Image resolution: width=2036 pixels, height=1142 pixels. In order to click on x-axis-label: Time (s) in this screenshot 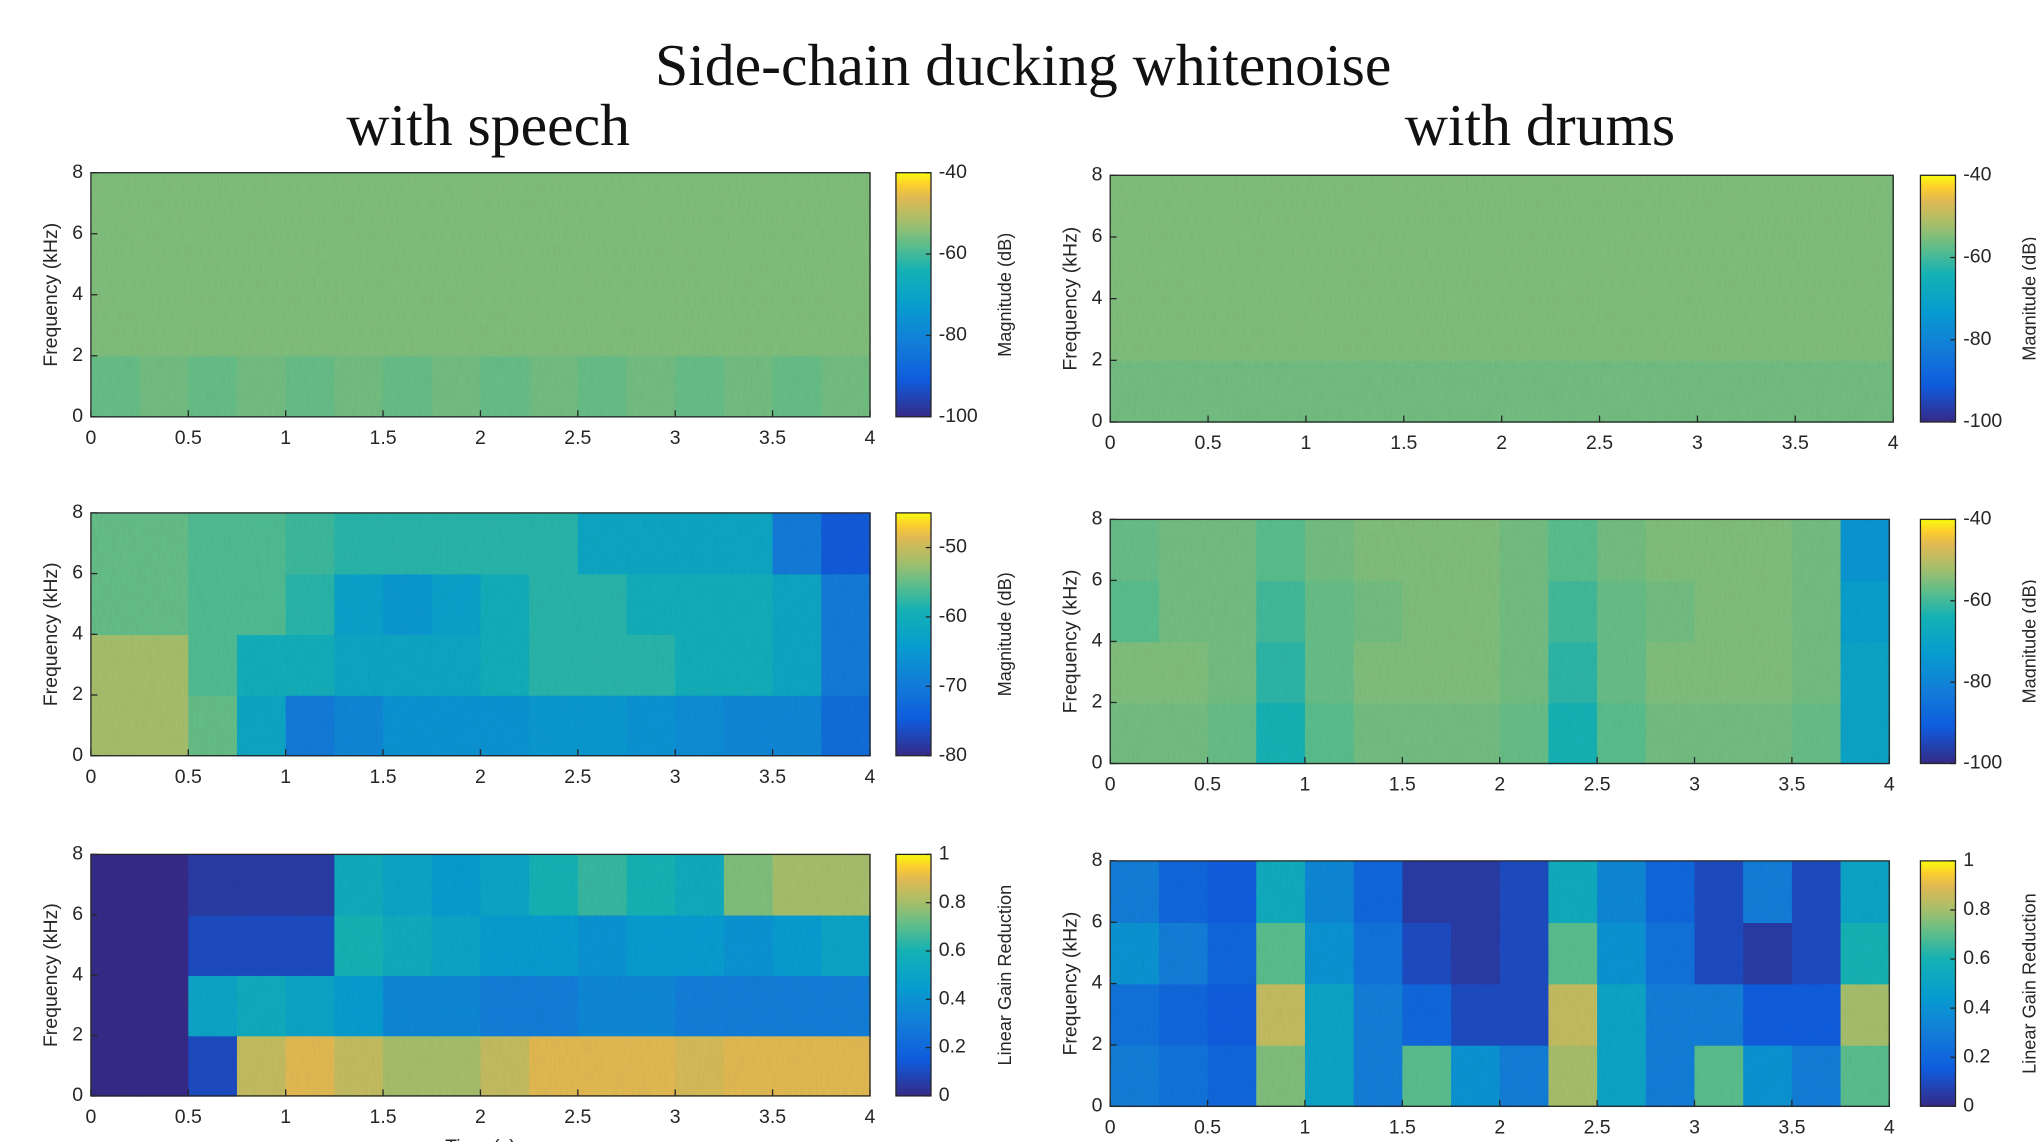, I will do `click(480, 1139)`.